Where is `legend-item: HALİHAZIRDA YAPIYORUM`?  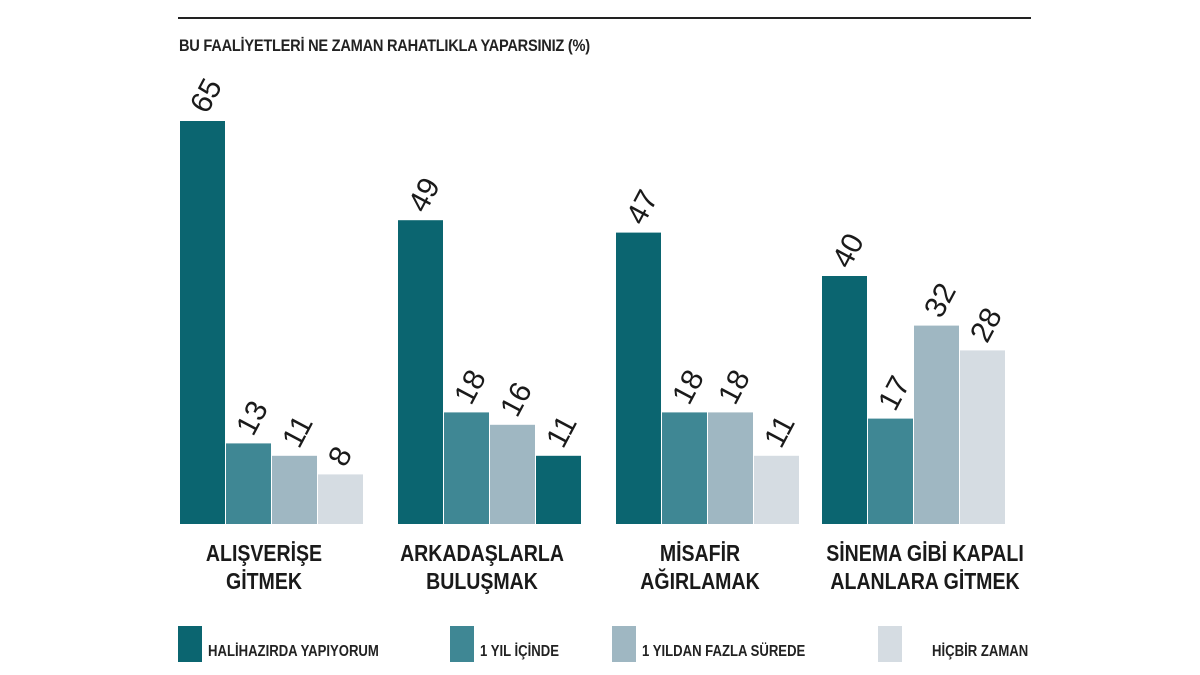 legend-item: HALİHAZIRDA YAPIYORUM is located at coordinates (297, 644).